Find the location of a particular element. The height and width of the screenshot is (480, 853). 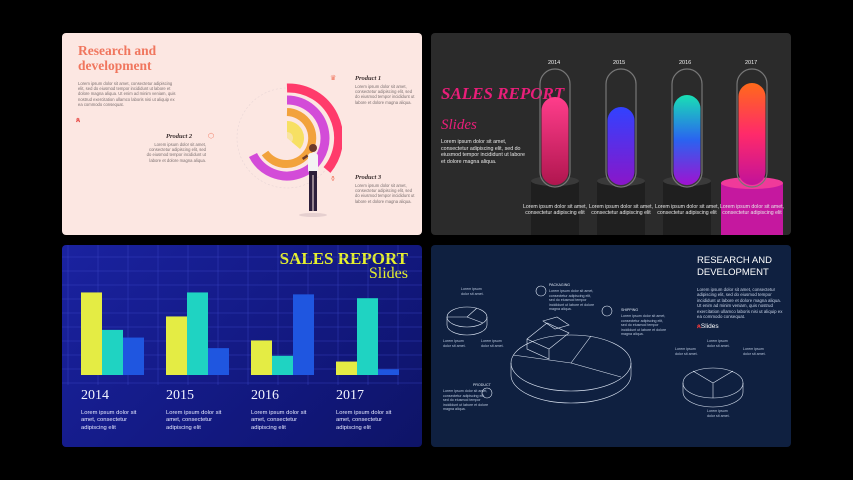

tube-liquid-2014 is located at coordinates (555, 141).